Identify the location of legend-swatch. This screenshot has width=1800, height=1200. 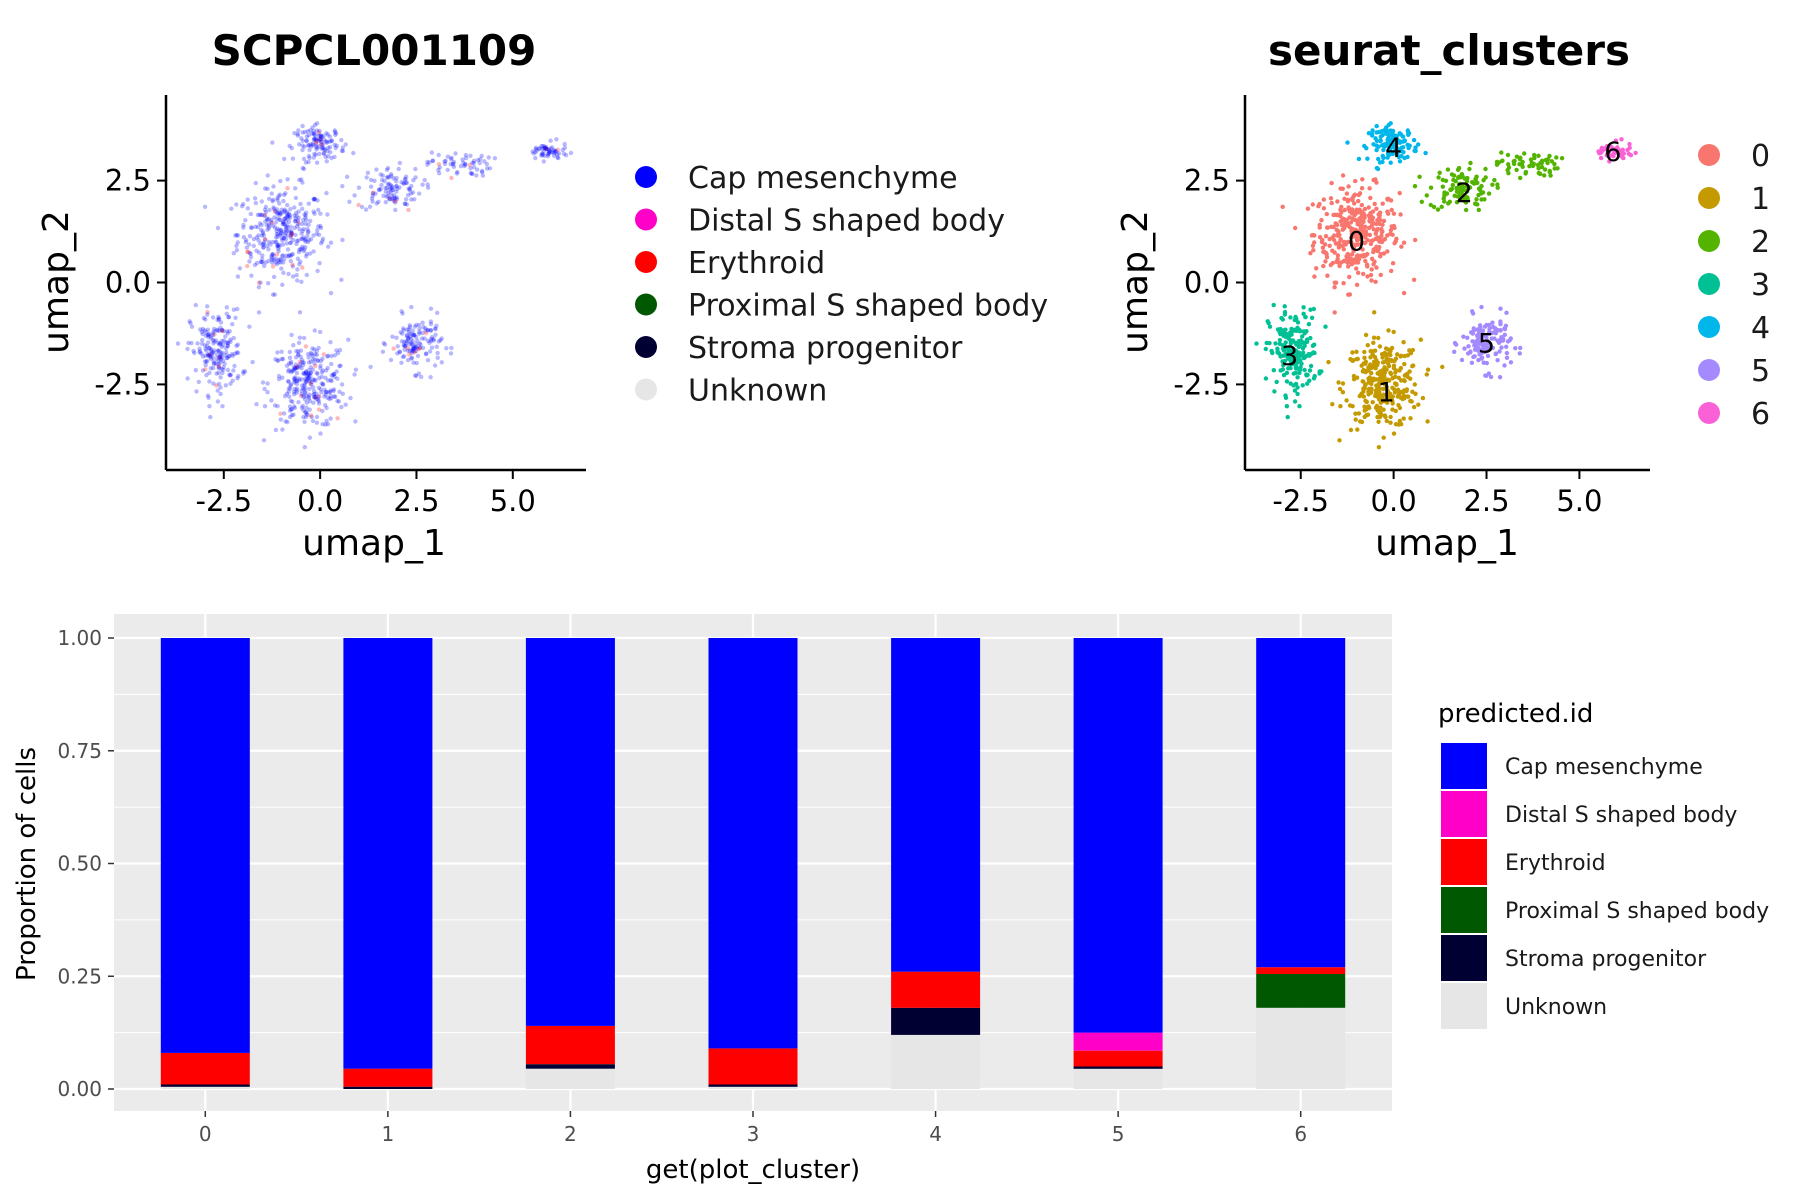
(1464, 862).